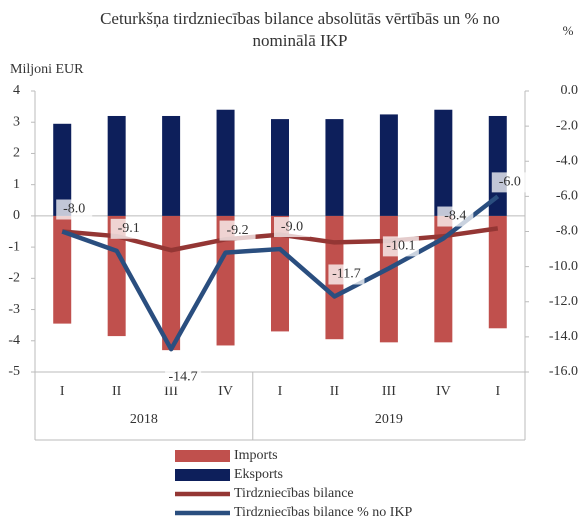 The width and height of the screenshot is (583, 526). Describe the element at coordinates (16, 90) in the screenshot. I see `y-tick-label: 4` at that location.